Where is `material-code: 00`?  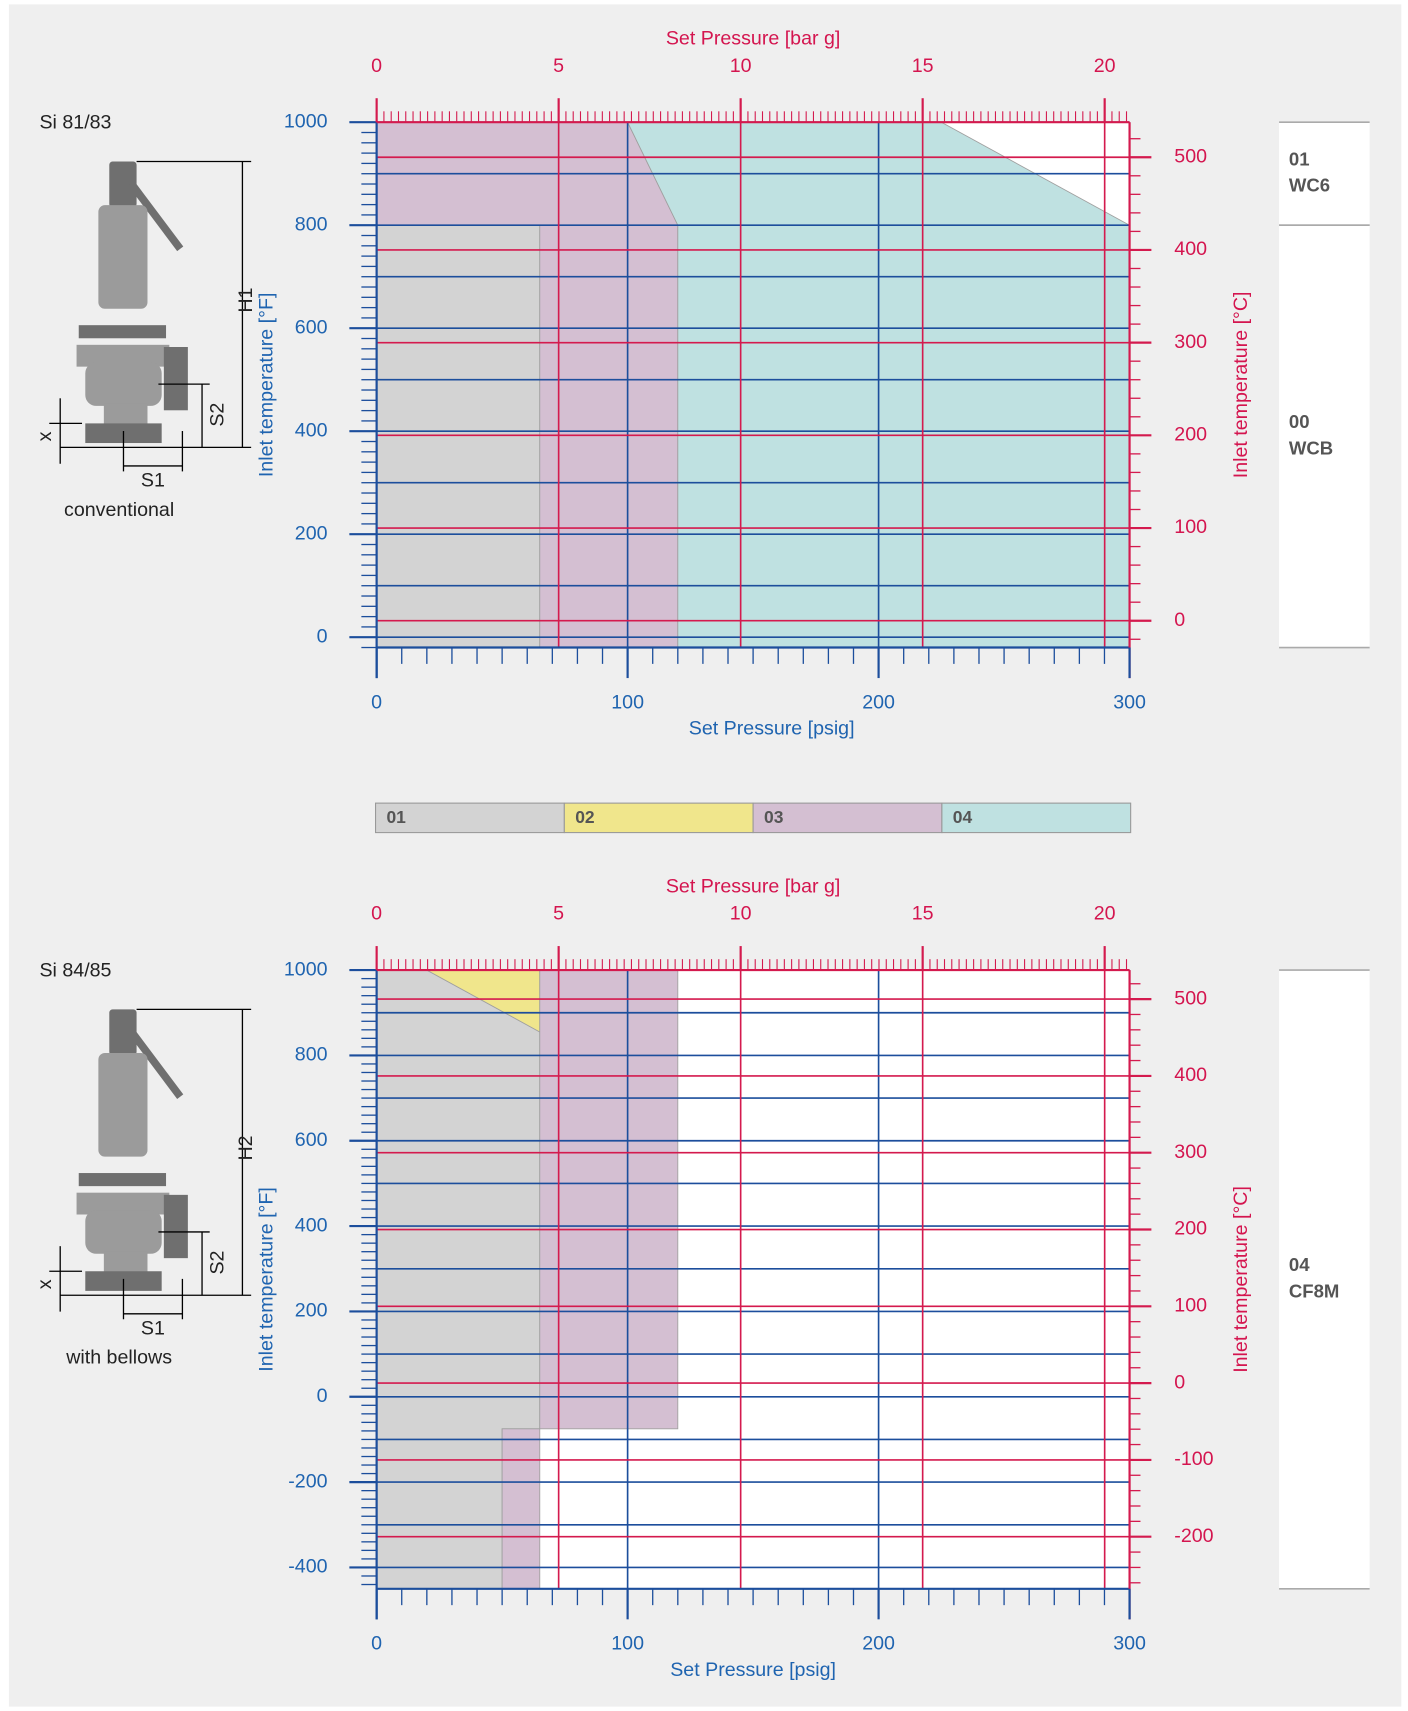
material-code: 00 is located at coordinates (1299, 421).